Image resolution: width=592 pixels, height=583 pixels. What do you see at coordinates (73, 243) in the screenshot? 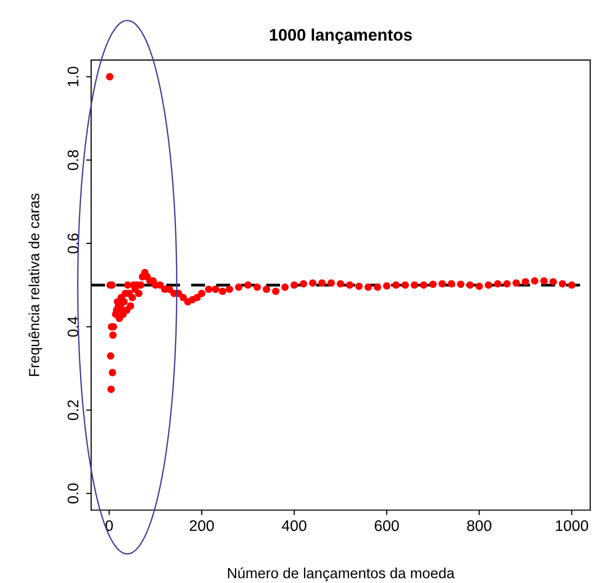
I see `y-tick-label: 0.6` at bounding box center [73, 243].